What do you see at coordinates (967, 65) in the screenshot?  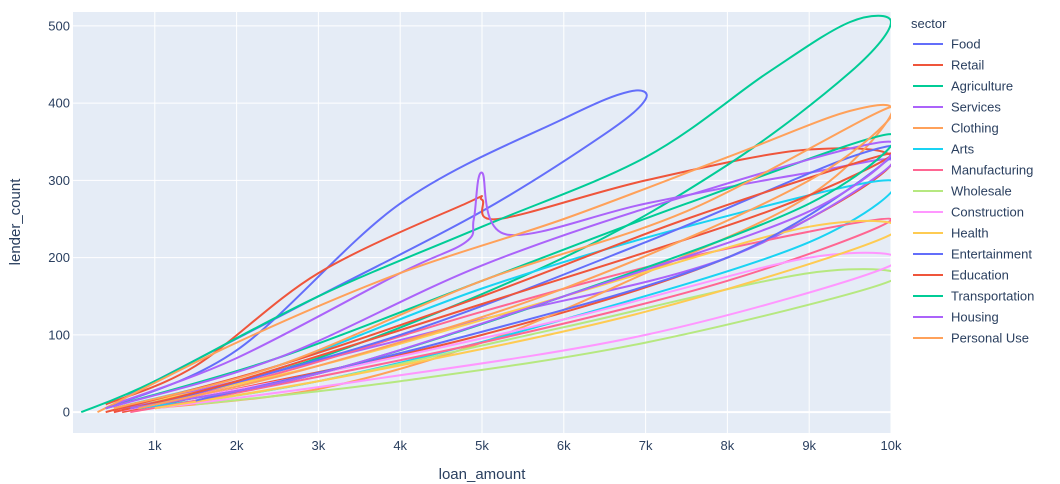 I see `legend-label: Retail` at bounding box center [967, 65].